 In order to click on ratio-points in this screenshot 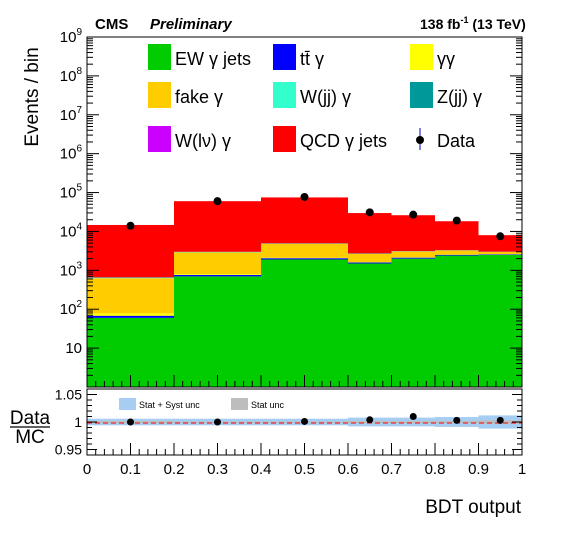, I will do `click(315, 419)`.